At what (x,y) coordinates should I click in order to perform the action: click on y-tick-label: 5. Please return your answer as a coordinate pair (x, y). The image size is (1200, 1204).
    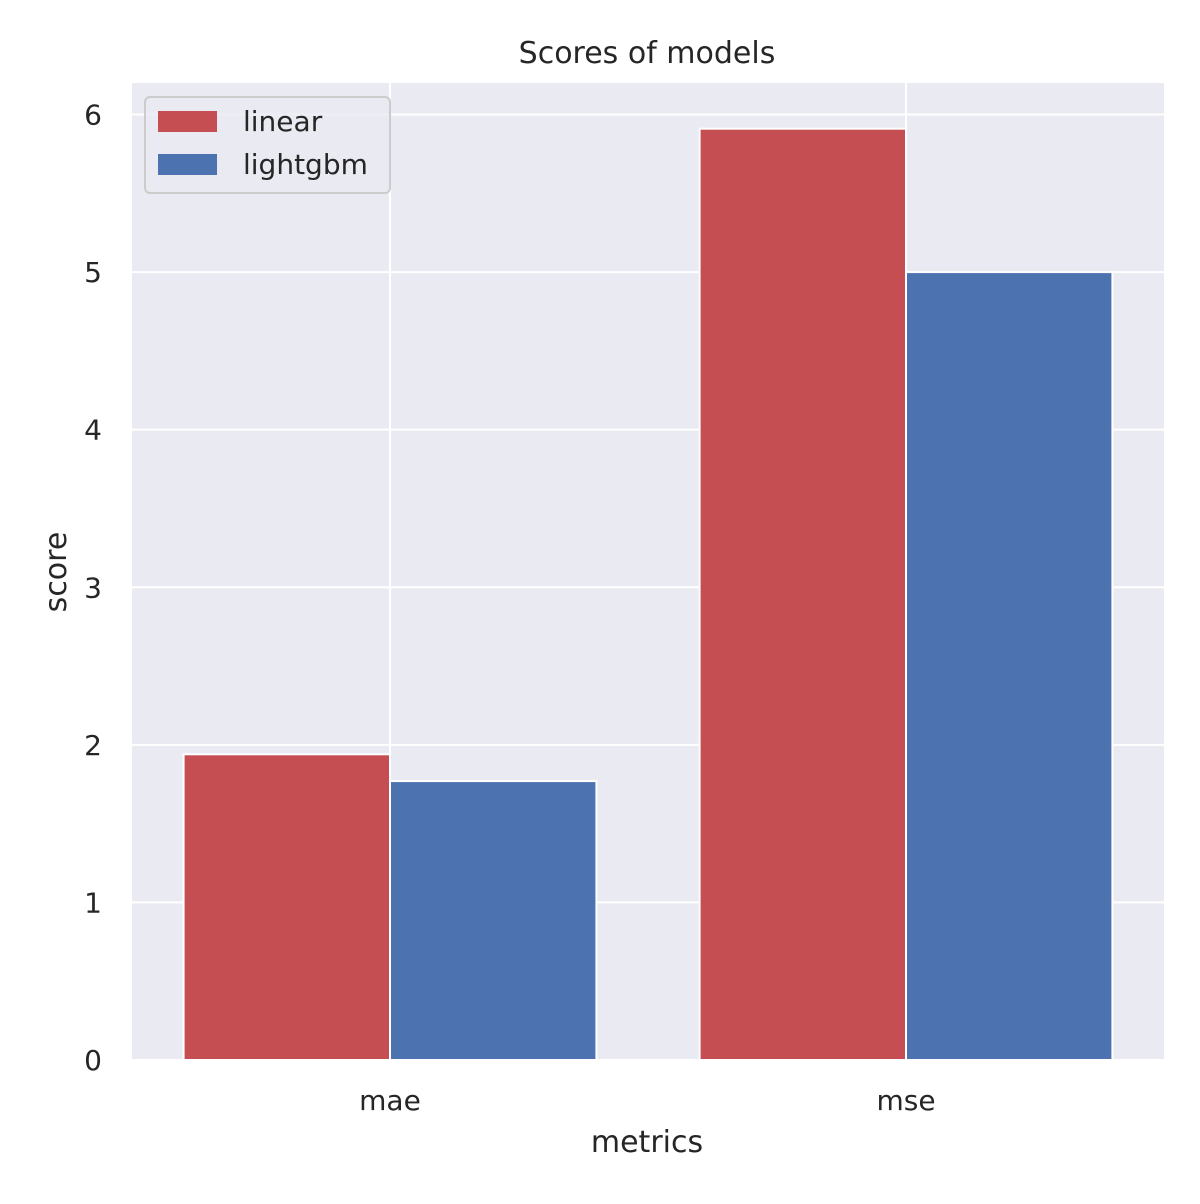
    Looking at the image, I should click on (93, 272).